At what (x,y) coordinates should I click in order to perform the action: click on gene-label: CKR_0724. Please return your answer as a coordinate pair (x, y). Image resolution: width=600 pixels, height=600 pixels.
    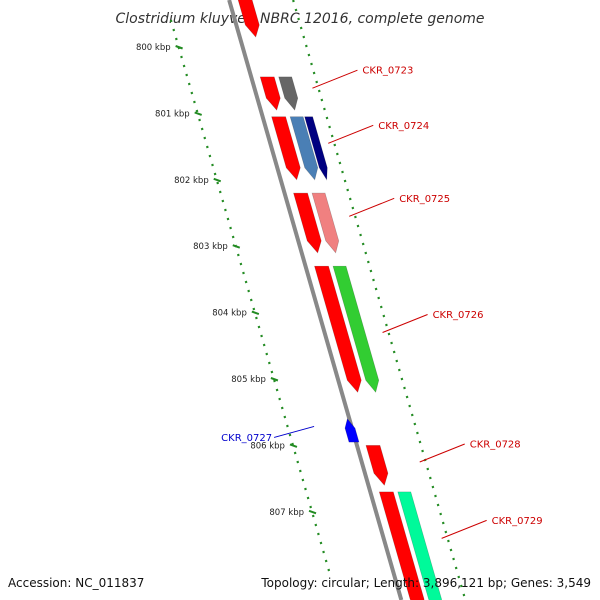
    Looking at the image, I should click on (403, 126).